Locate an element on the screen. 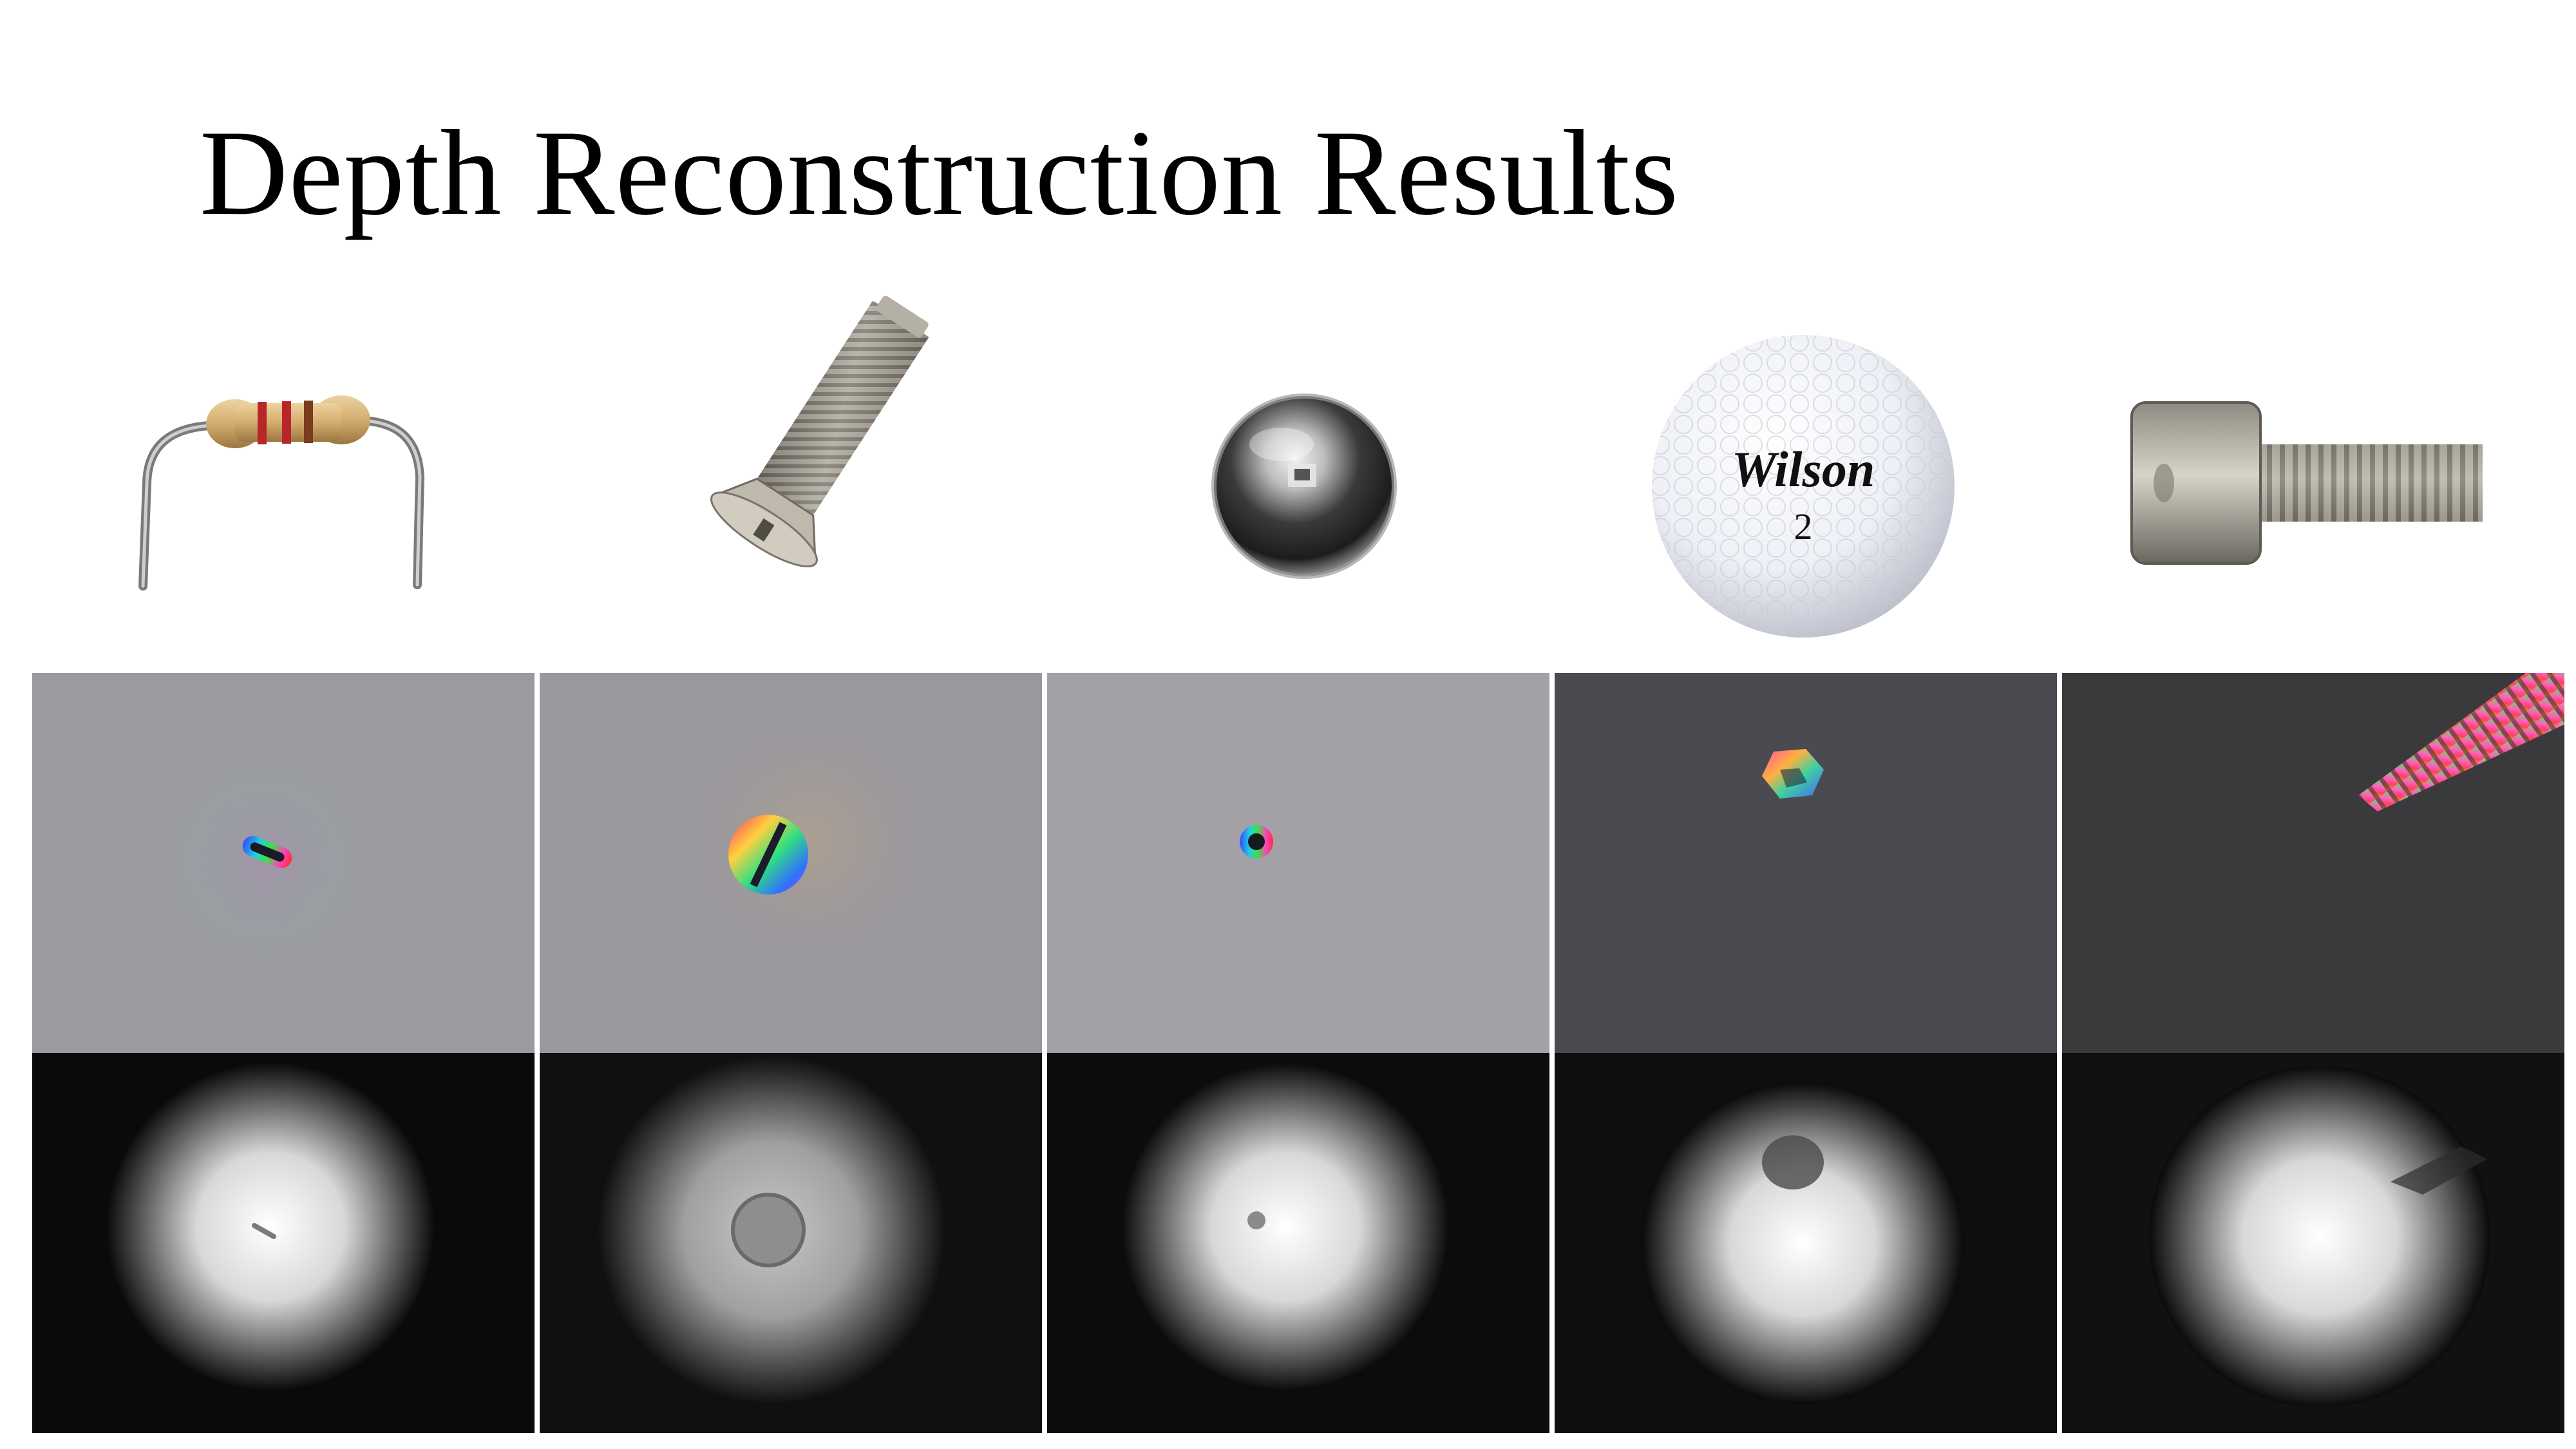 The image size is (2576, 1449). ball-bearing-color-image is located at coordinates (1298, 863).